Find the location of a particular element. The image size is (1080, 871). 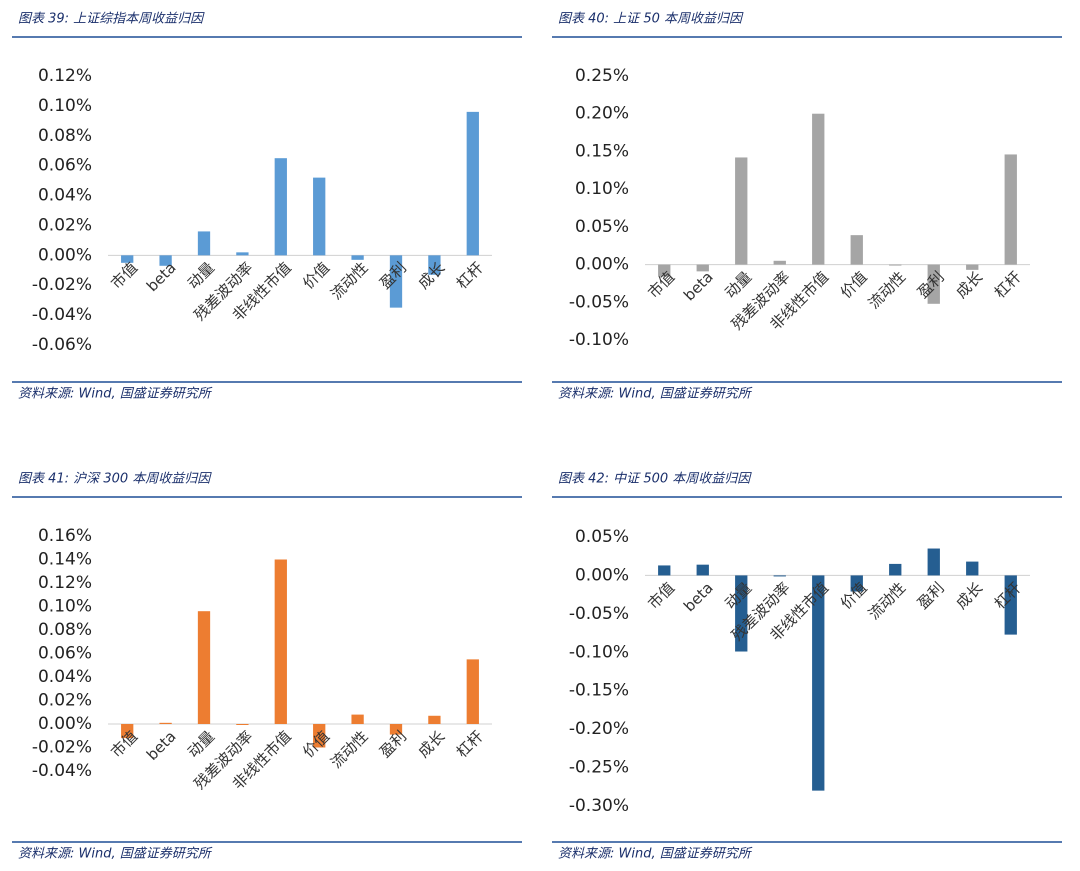

y-tick-label: -0.06% is located at coordinates (62, 345).